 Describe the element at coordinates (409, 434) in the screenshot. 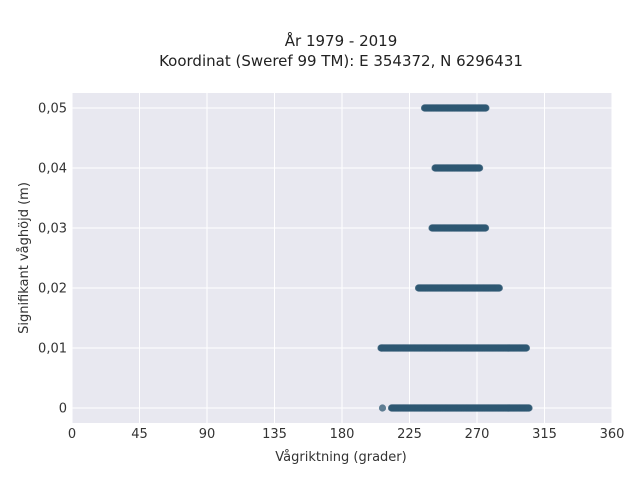

I see `x-tick-label: 225` at that location.